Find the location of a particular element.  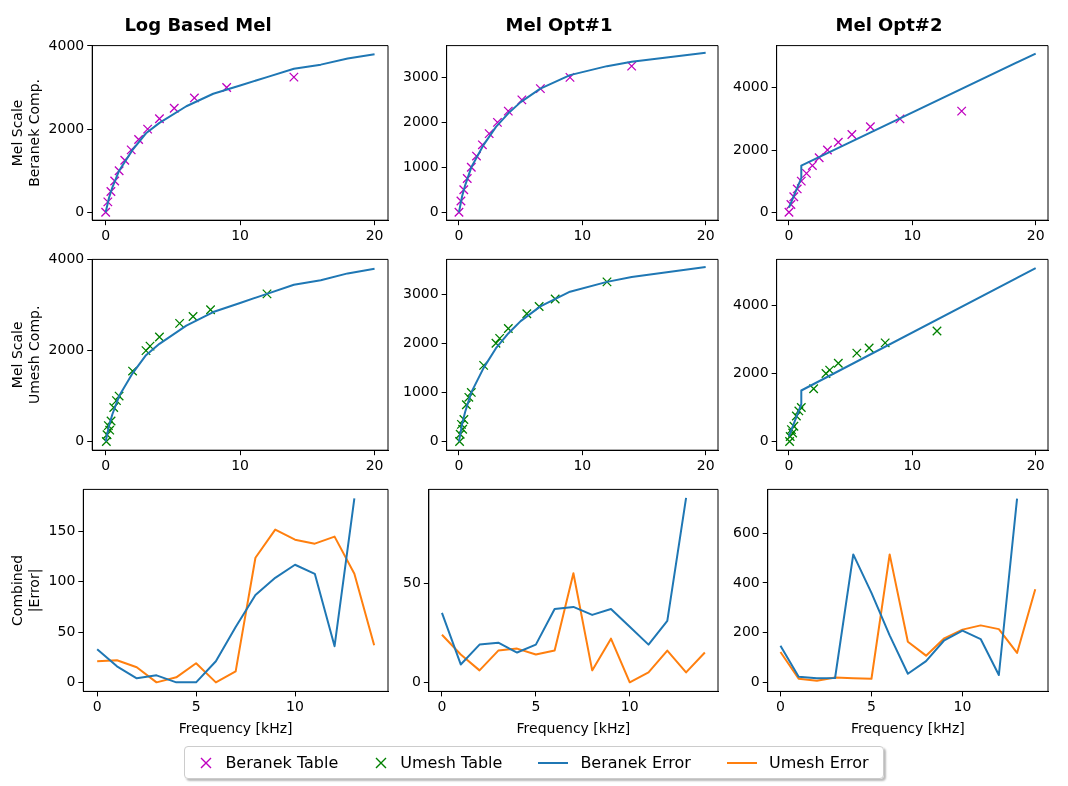

y-tick-label: 600 is located at coordinates (746, 531).